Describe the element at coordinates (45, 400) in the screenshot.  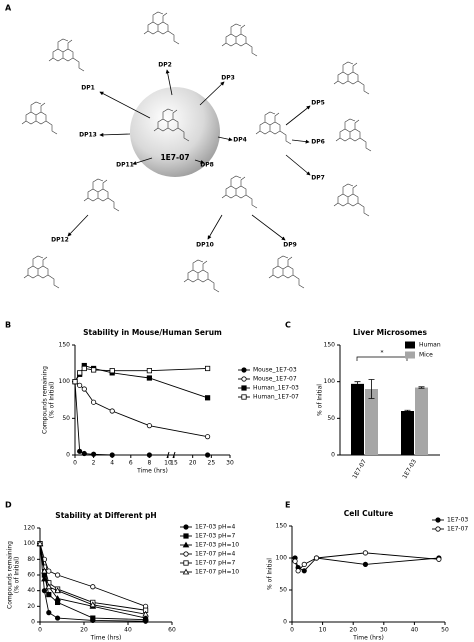
I see `y-axis-title: Compounds remaining` at that location.